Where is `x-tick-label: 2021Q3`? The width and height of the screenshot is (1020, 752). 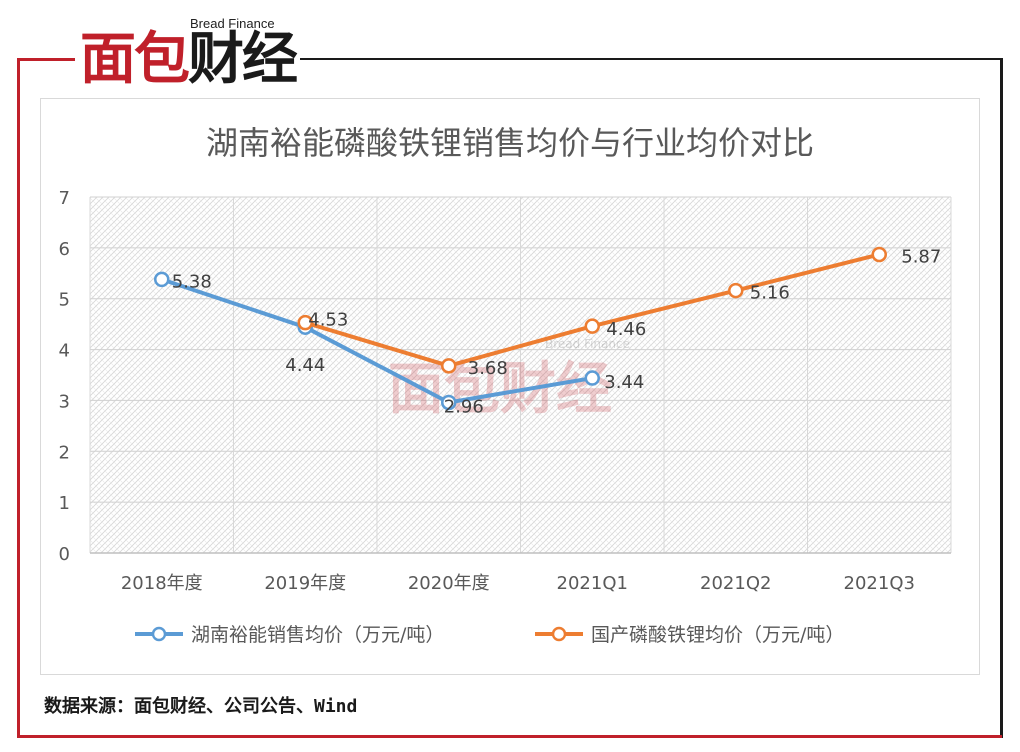
x-tick-label: 2021Q3 is located at coordinates (879, 583).